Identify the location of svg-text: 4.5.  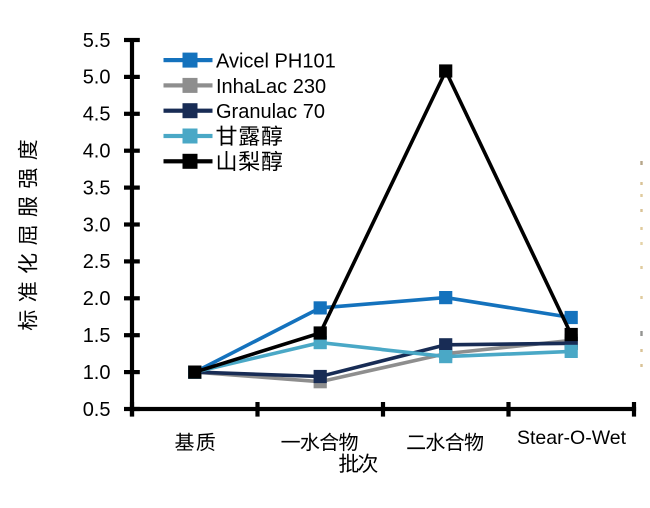
(97, 115).